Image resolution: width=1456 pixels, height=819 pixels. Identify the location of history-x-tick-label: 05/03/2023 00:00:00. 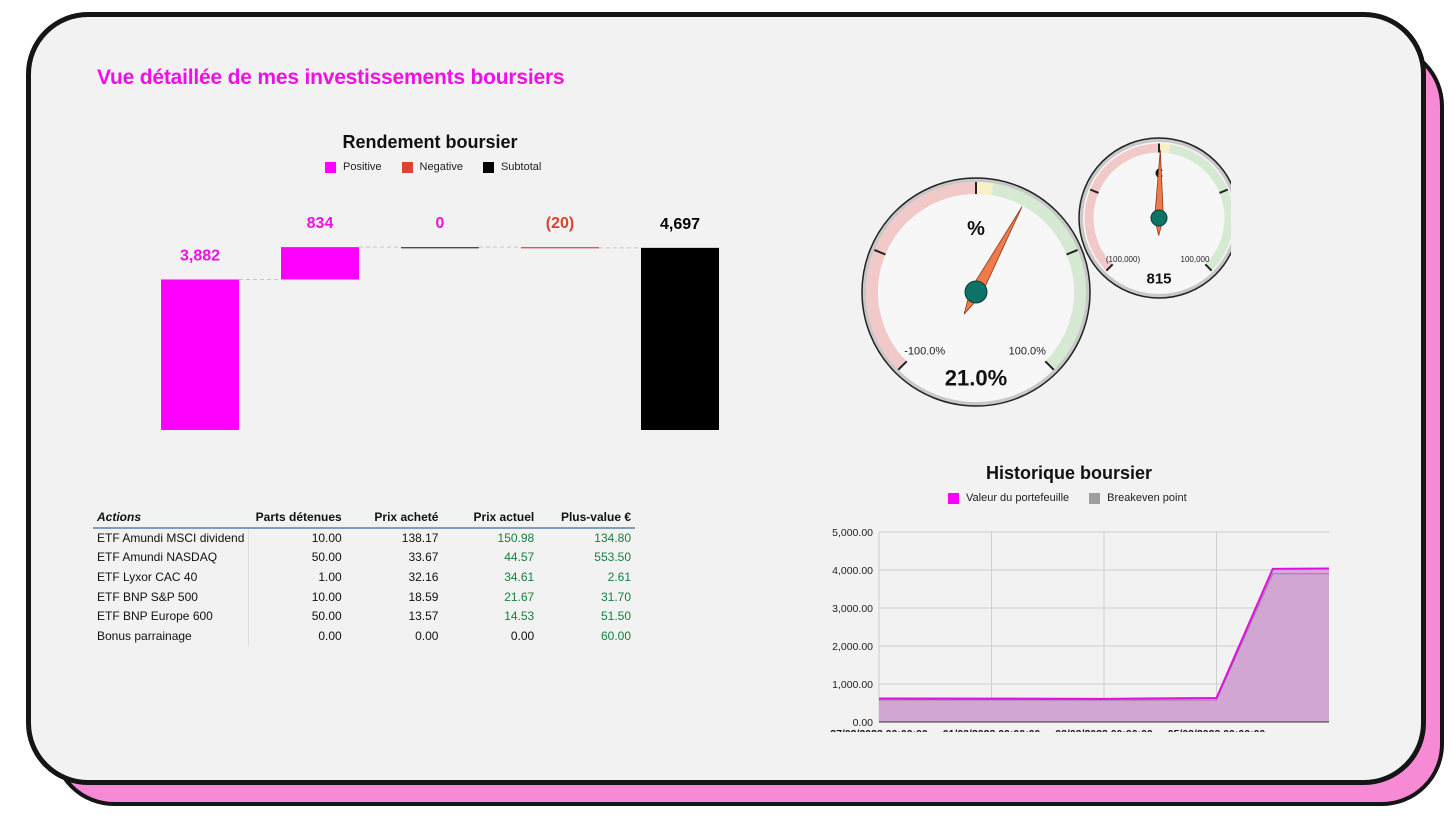
(1217, 730).